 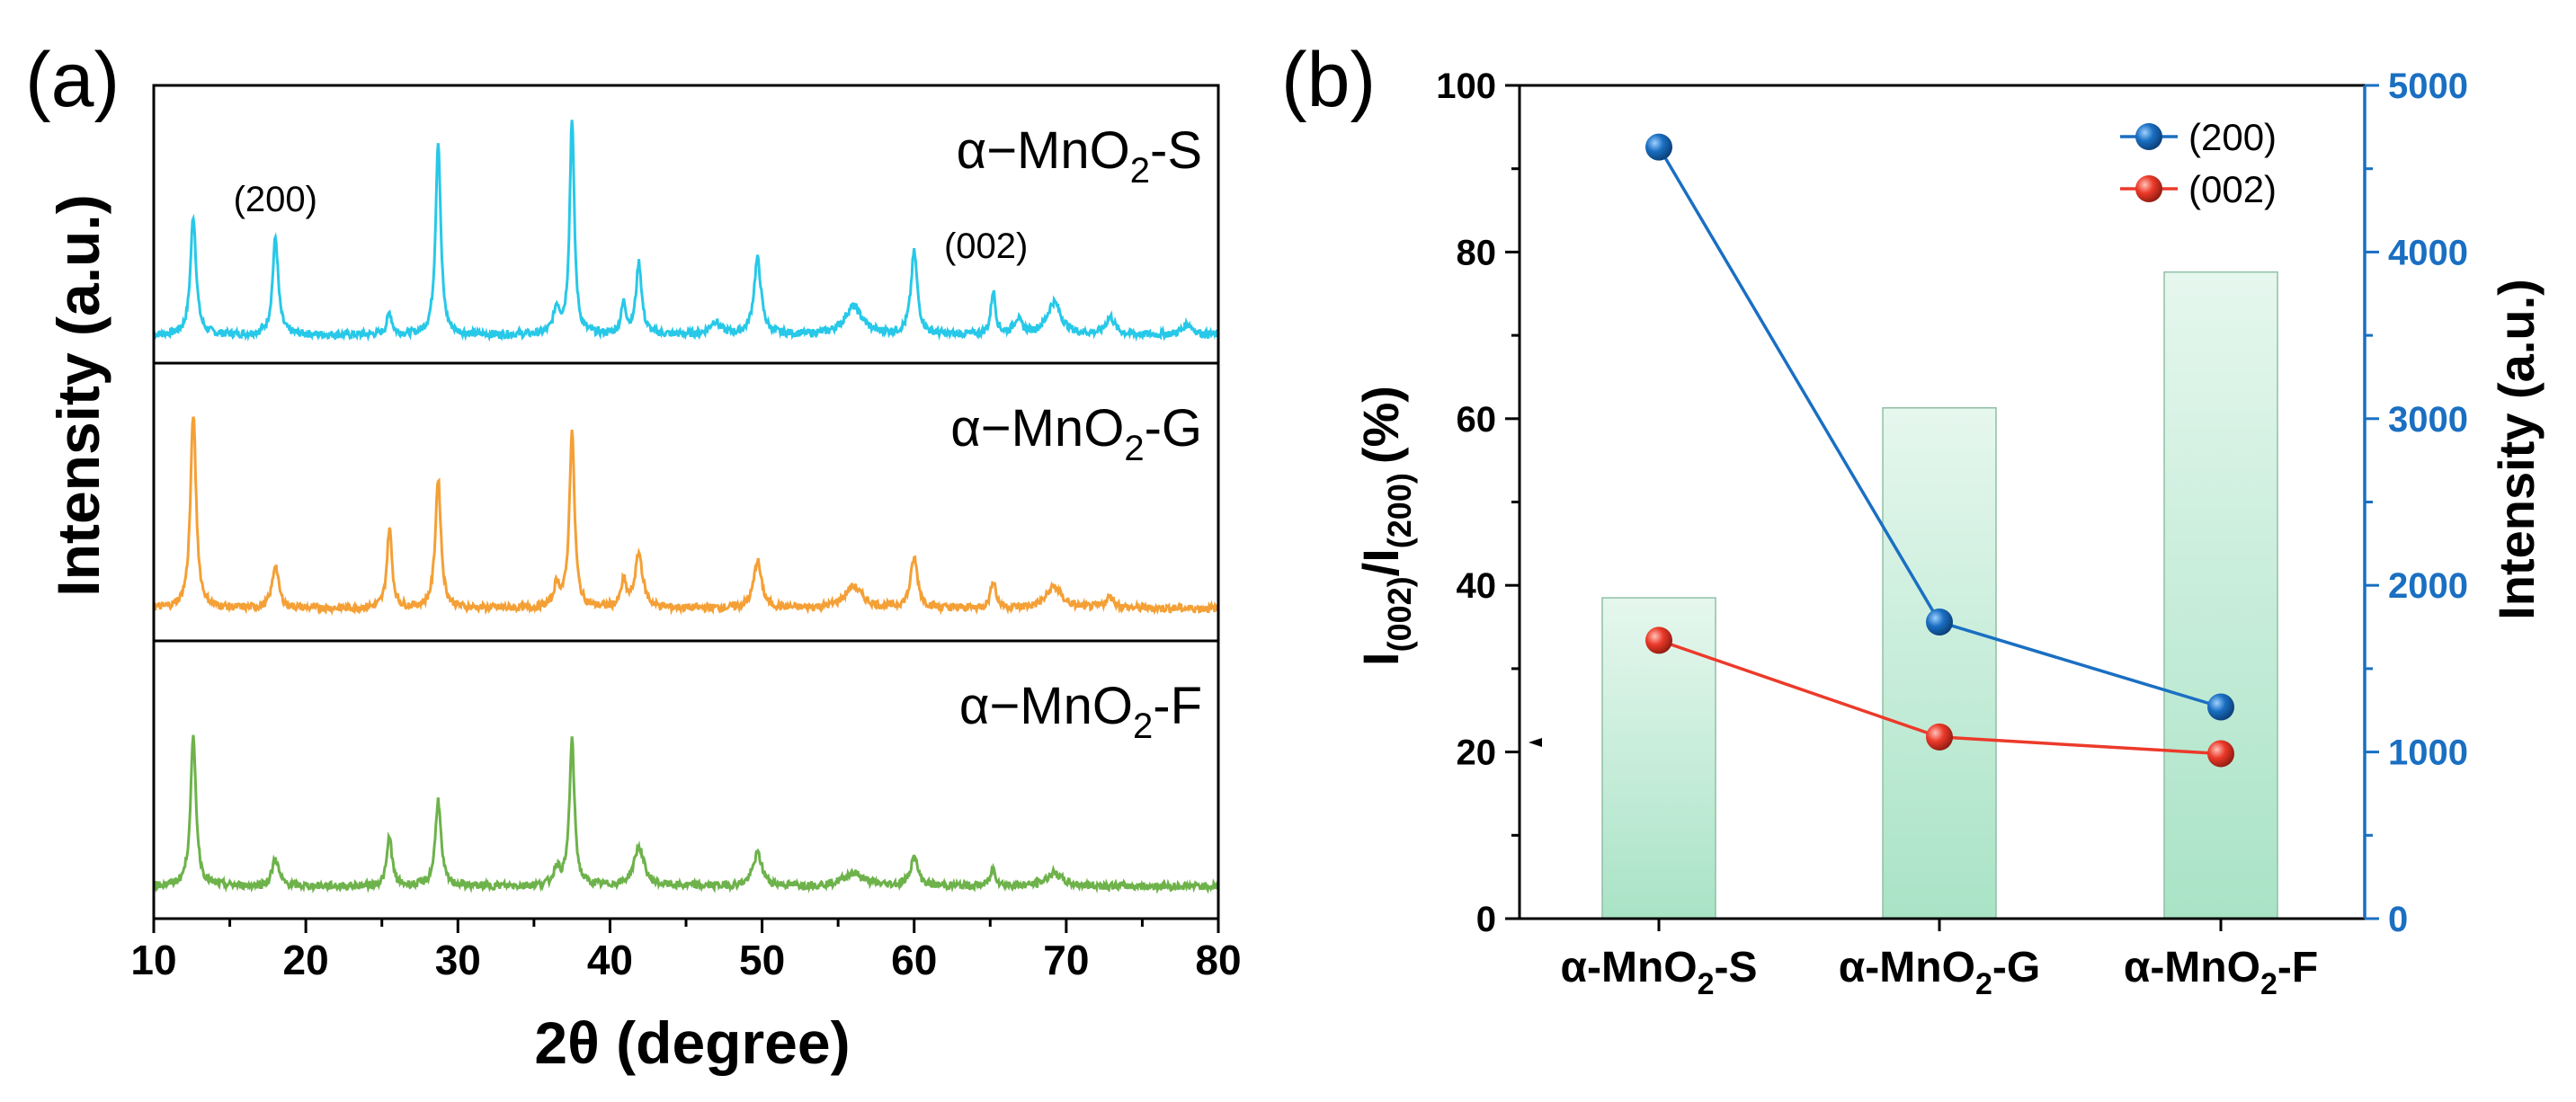 What do you see at coordinates (1478, 503) in the screenshot?
I see `left-axis-ticks: 0 20 40 60 80 100` at bounding box center [1478, 503].